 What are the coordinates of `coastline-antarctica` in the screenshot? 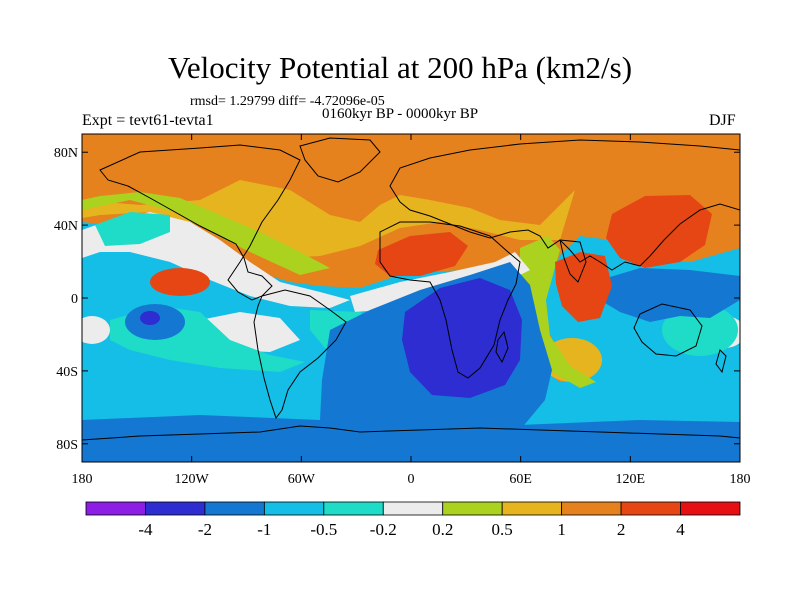 It's located at (411, 433).